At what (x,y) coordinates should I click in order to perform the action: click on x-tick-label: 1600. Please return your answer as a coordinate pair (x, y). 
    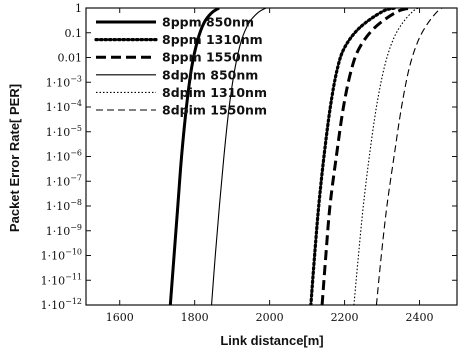
    Looking at the image, I should click on (120, 317).